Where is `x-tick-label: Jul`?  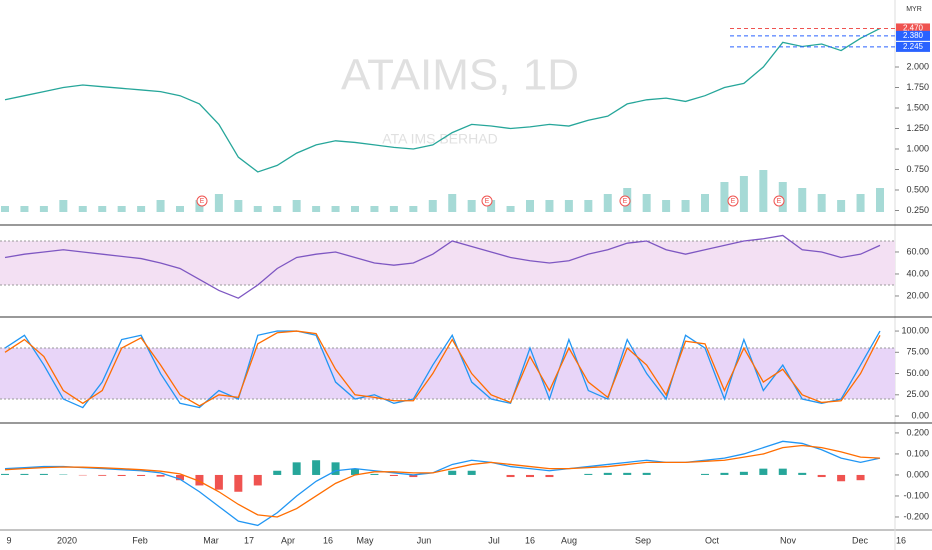
x-tick-label: Jul is located at coordinates (494, 540).